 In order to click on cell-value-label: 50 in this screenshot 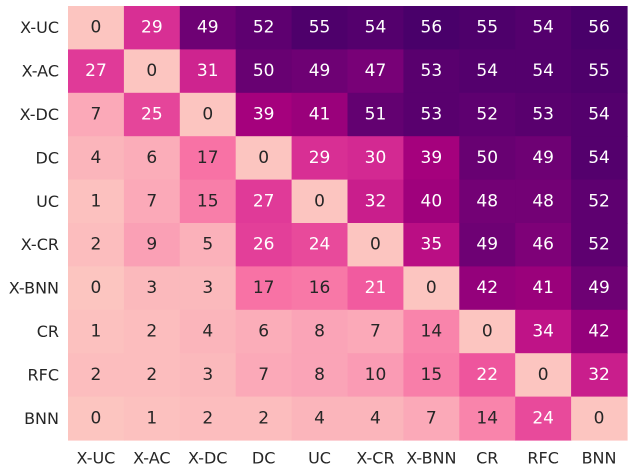, I will do `click(264, 71)`.